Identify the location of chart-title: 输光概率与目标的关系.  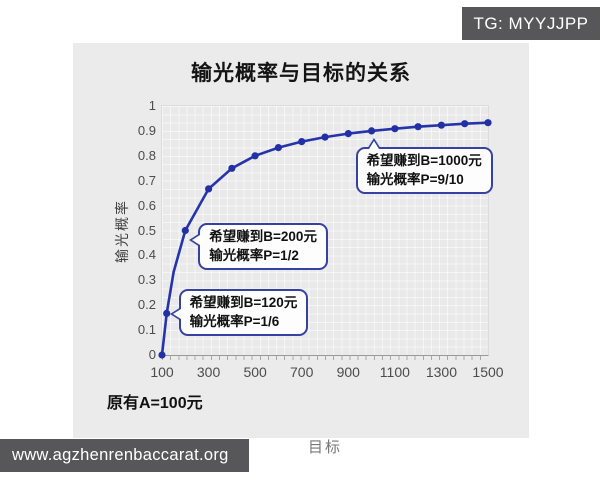
(301, 73).